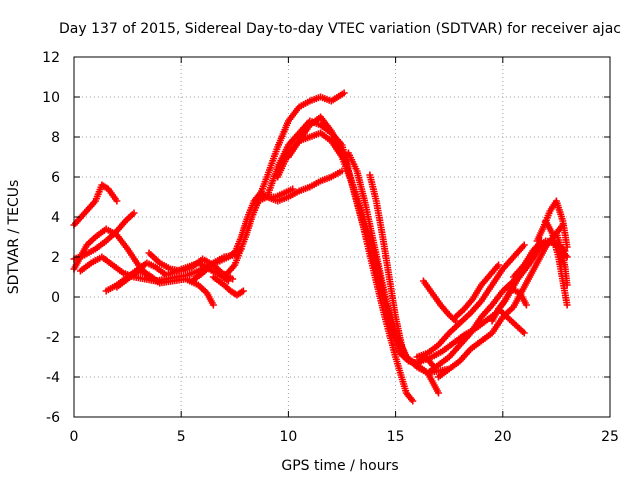  I want to click on y-tick-label: 8, so click(55, 138).